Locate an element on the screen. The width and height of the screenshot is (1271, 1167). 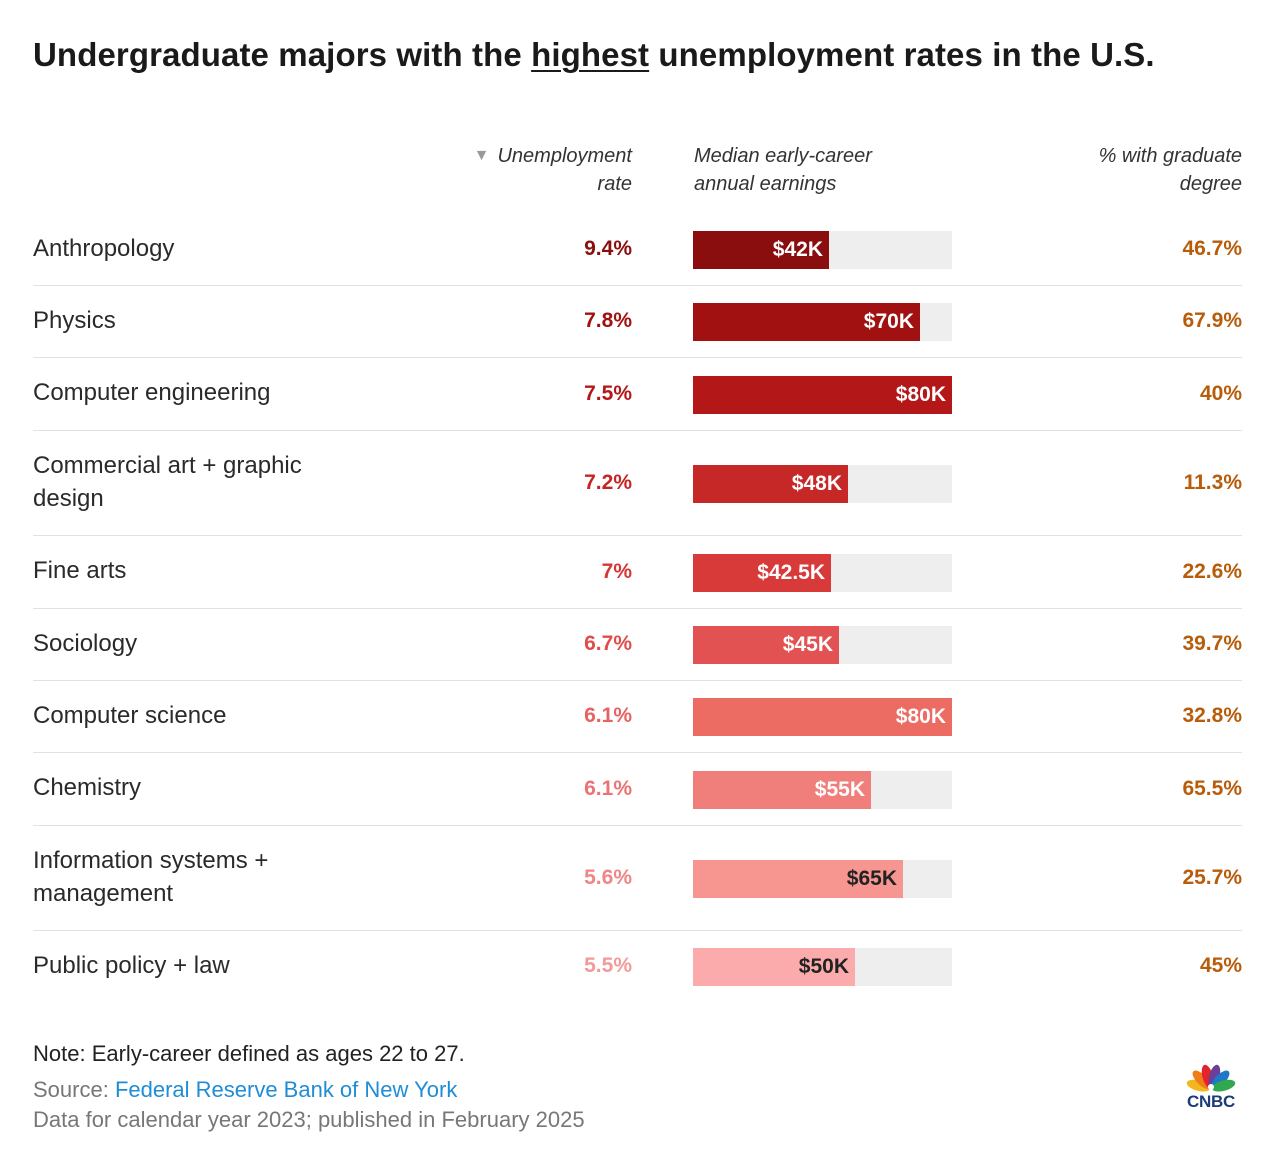
earnings-bar-track: $42.5K is located at coordinates (822, 572).